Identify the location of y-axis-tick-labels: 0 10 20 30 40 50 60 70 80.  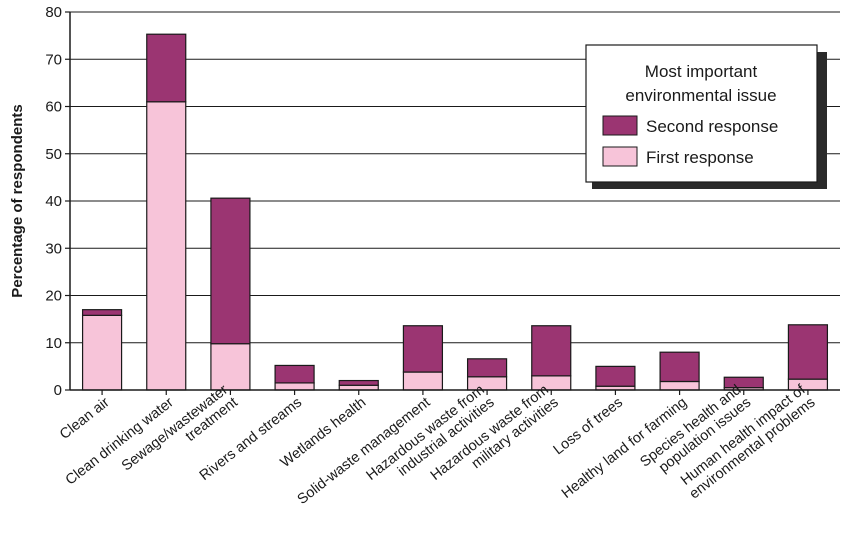
(57, 201).